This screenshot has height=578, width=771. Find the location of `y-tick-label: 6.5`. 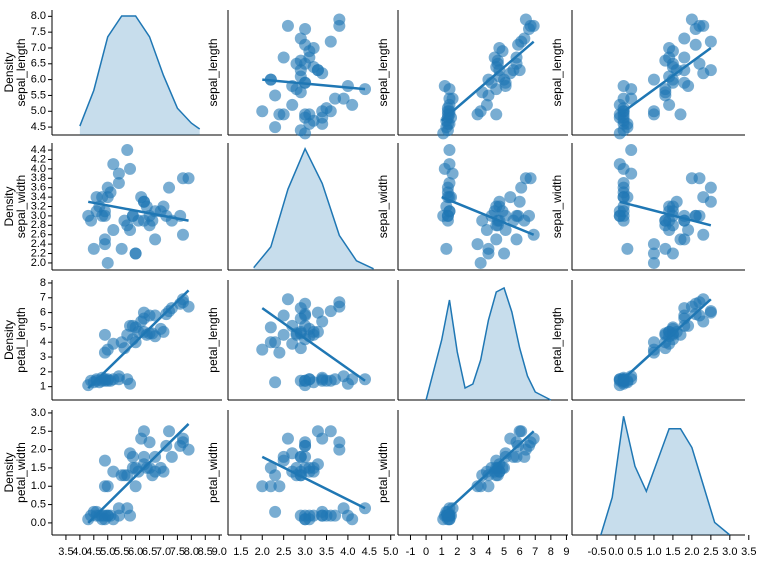

y-tick-label: 6.5 is located at coordinates (38, 64).